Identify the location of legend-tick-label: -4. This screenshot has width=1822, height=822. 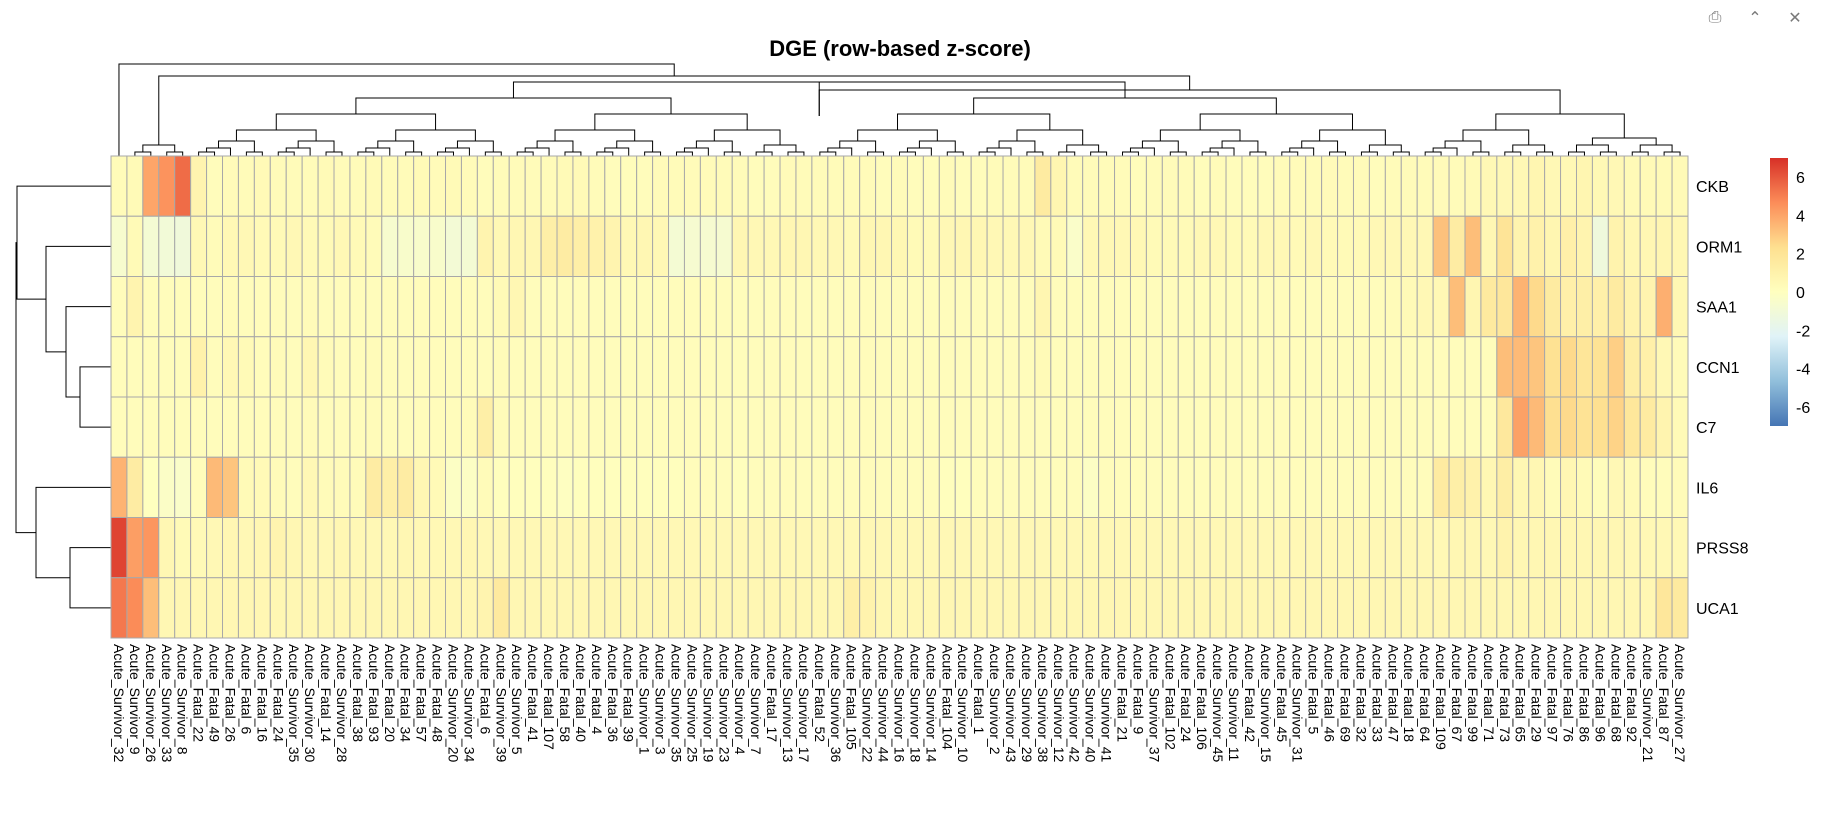
(1803, 370).